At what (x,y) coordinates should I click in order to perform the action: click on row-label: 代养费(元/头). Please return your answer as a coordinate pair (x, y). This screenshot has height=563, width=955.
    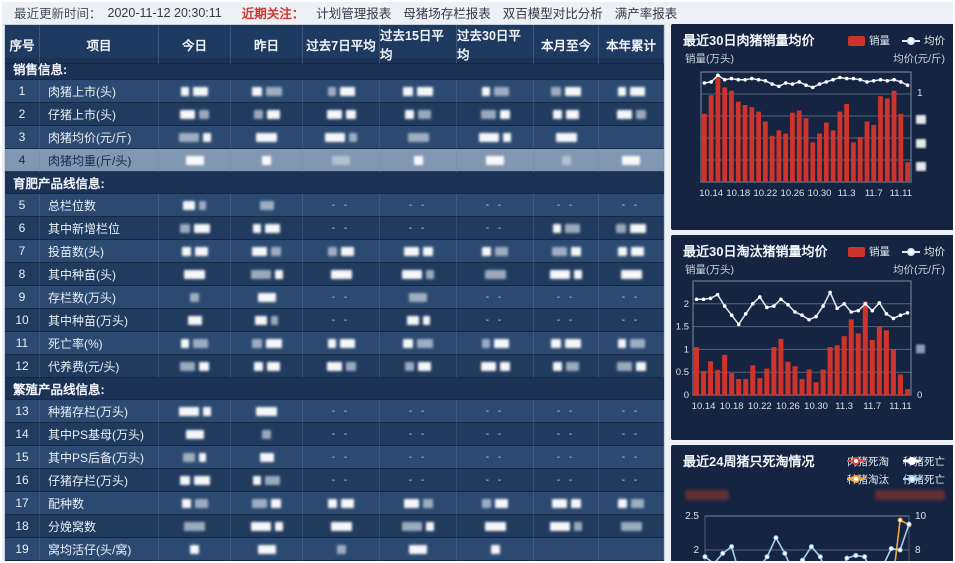
    Looking at the image, I should click on (99, 366).